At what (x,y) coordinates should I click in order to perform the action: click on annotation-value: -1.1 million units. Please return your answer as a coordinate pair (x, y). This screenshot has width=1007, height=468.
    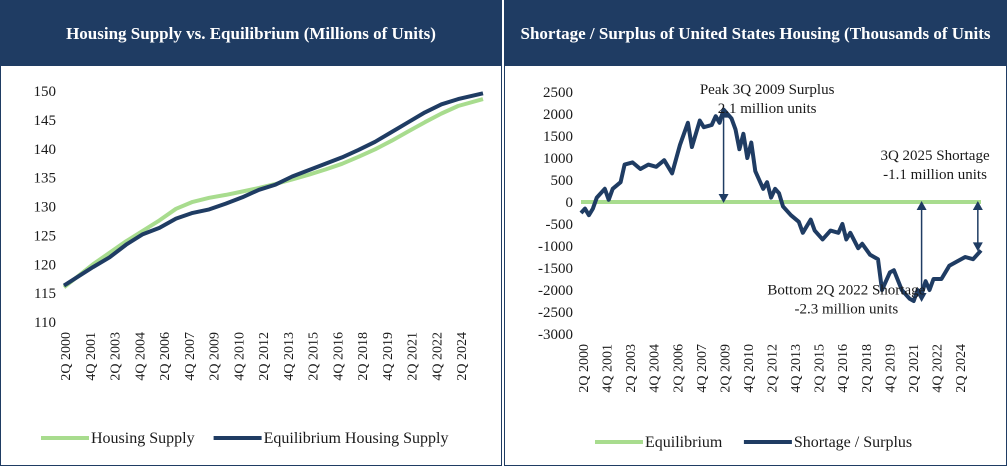
    Looking at the image, I should click on (935, 175).